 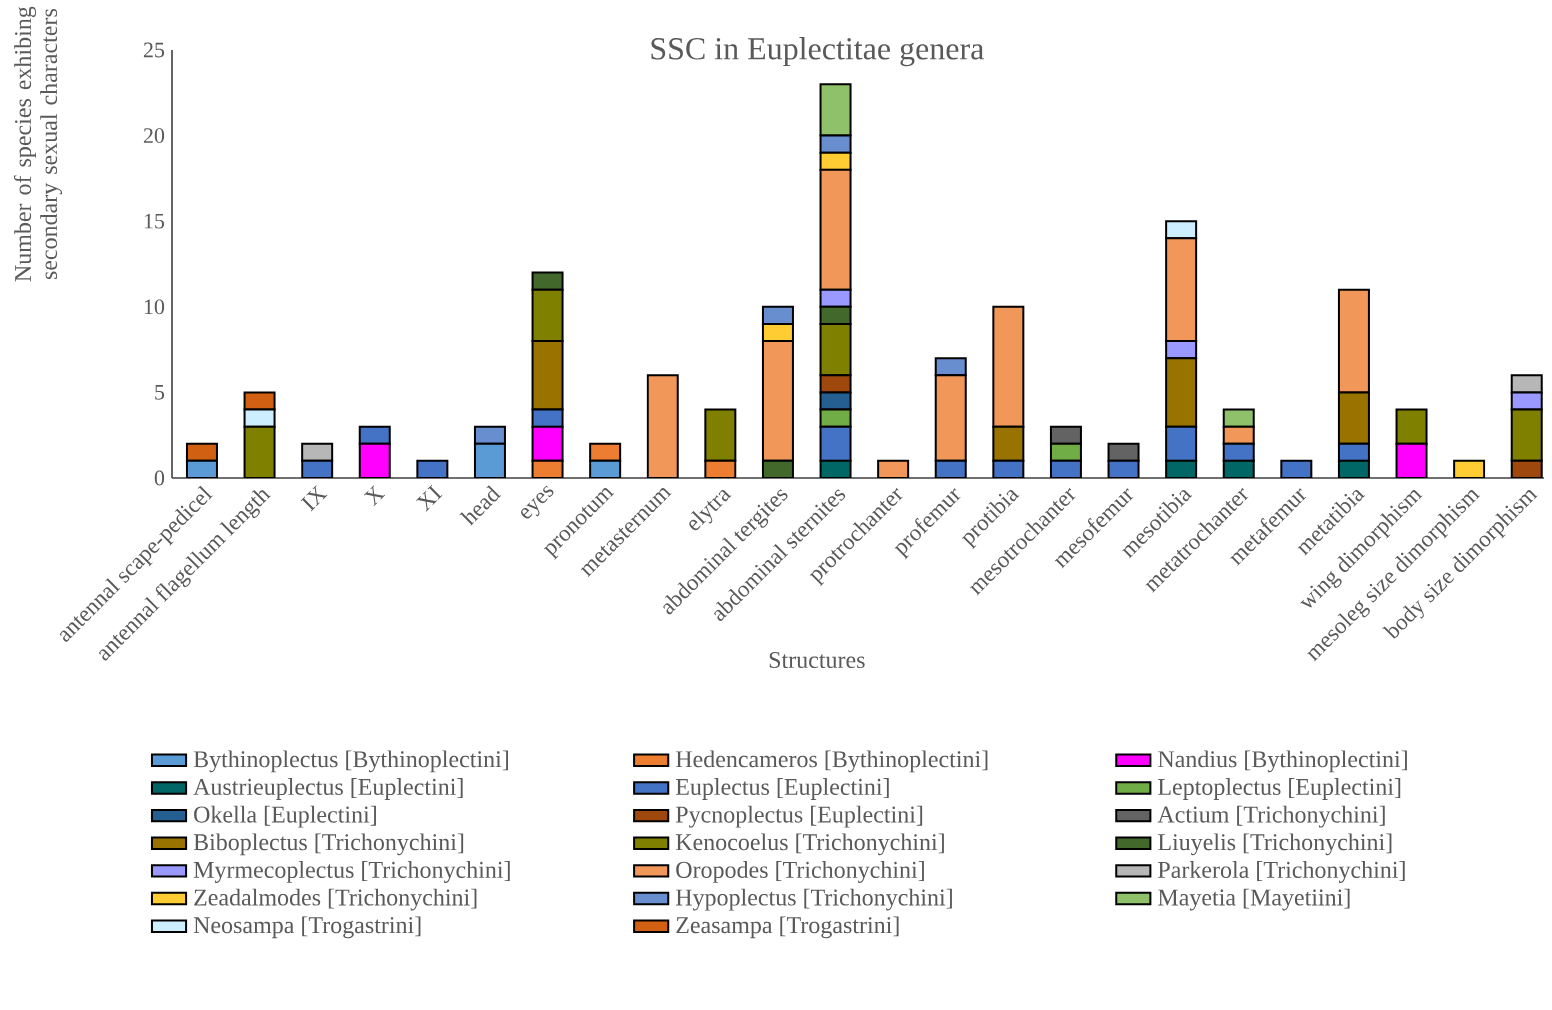 What do you see at coordinates (1254, 899) in the screenshot?
I see `legend-label: Mayetia [Mayetiini]` at bounding box center [1254, 899].